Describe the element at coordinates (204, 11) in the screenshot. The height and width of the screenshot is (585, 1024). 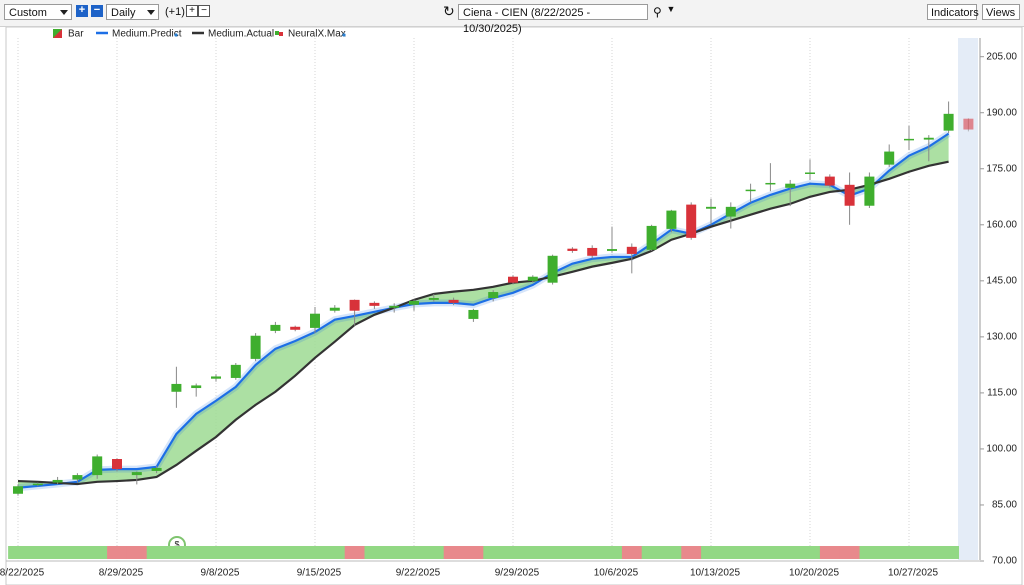
I see `offset-minus: −` at that location.